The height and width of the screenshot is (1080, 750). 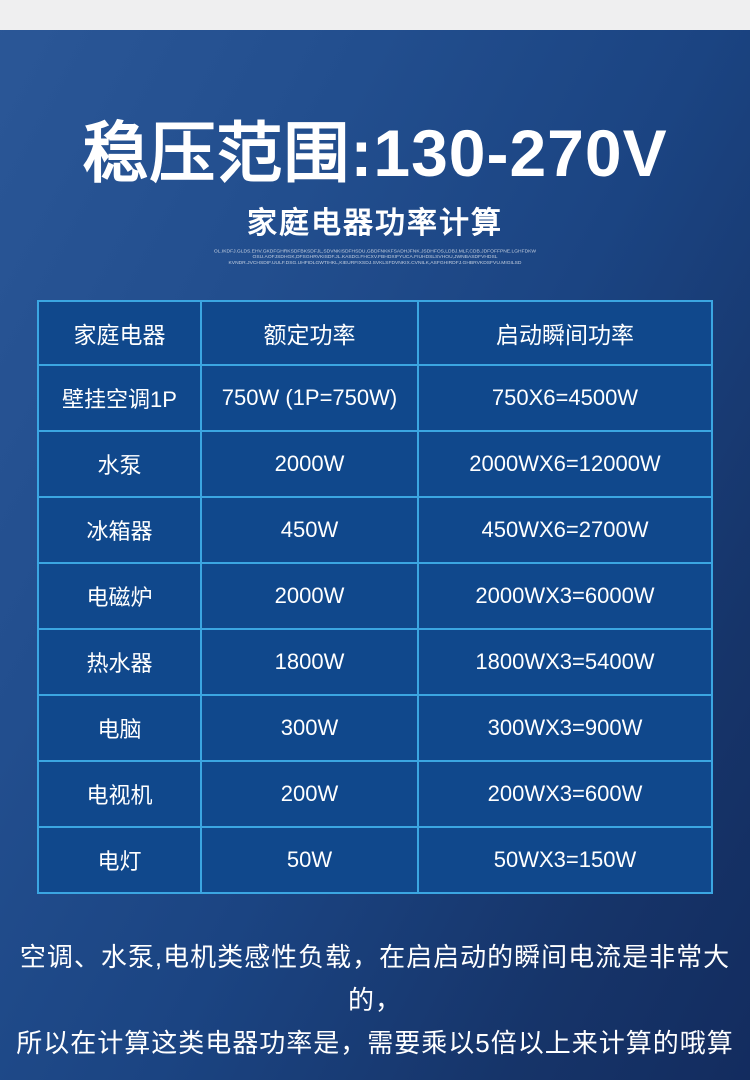 I want to click on table-row: 电脑 300W 300WX3=900W, so click(x=375, y=728).